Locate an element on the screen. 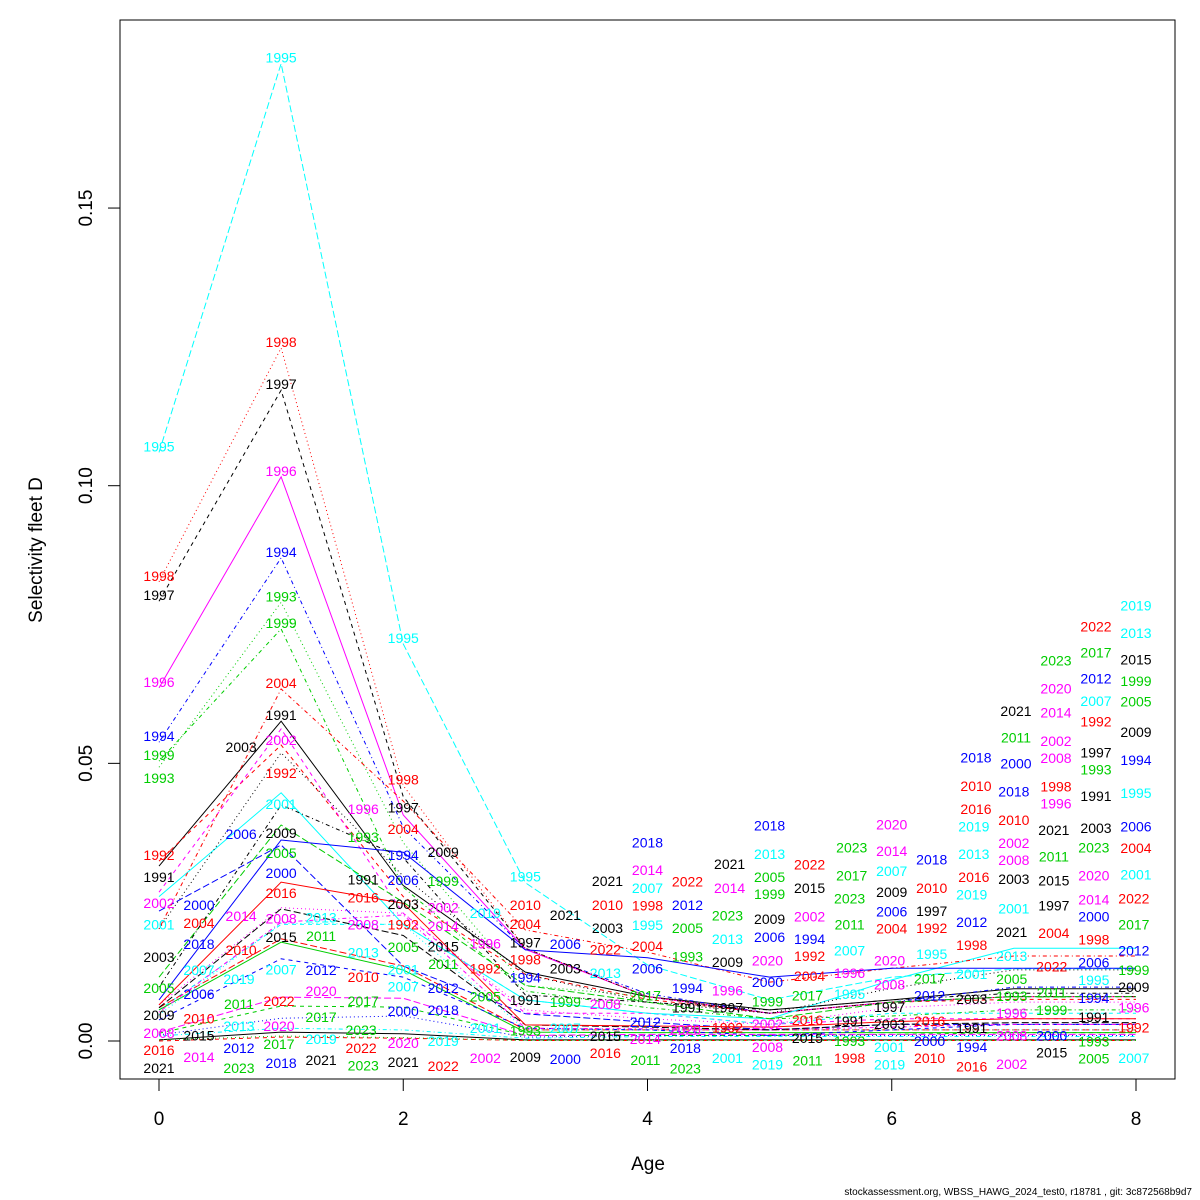 The height and width of the screenshot is (1200, 1200). x-tick-label: 8 is located at coordinates (1136, 1119).